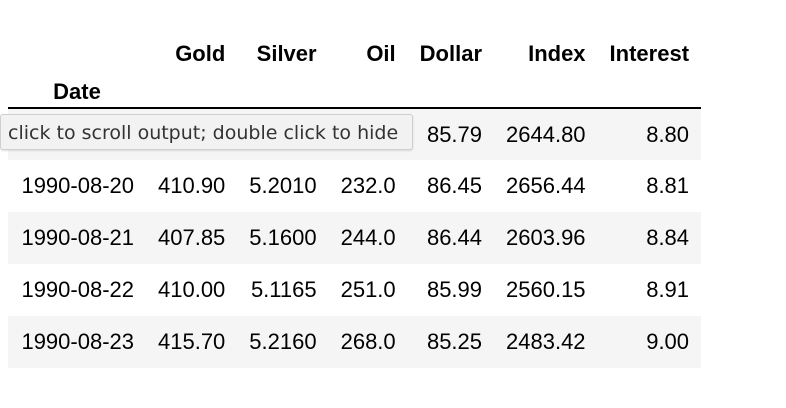 The width and height of the screenshot is (786, 408). I want to click on column-header-index: Index, so click(557, 53).